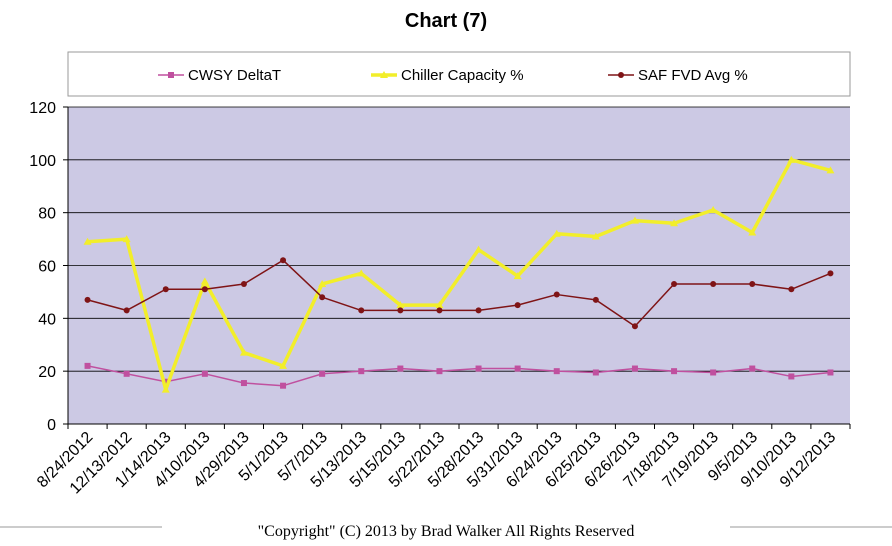 The width and height of the screenshot is (892, 546). What do you see at coordinates (42, 161) in the screenshot?
I see `y-tick-label: 100` at bounding box center [42, 161].